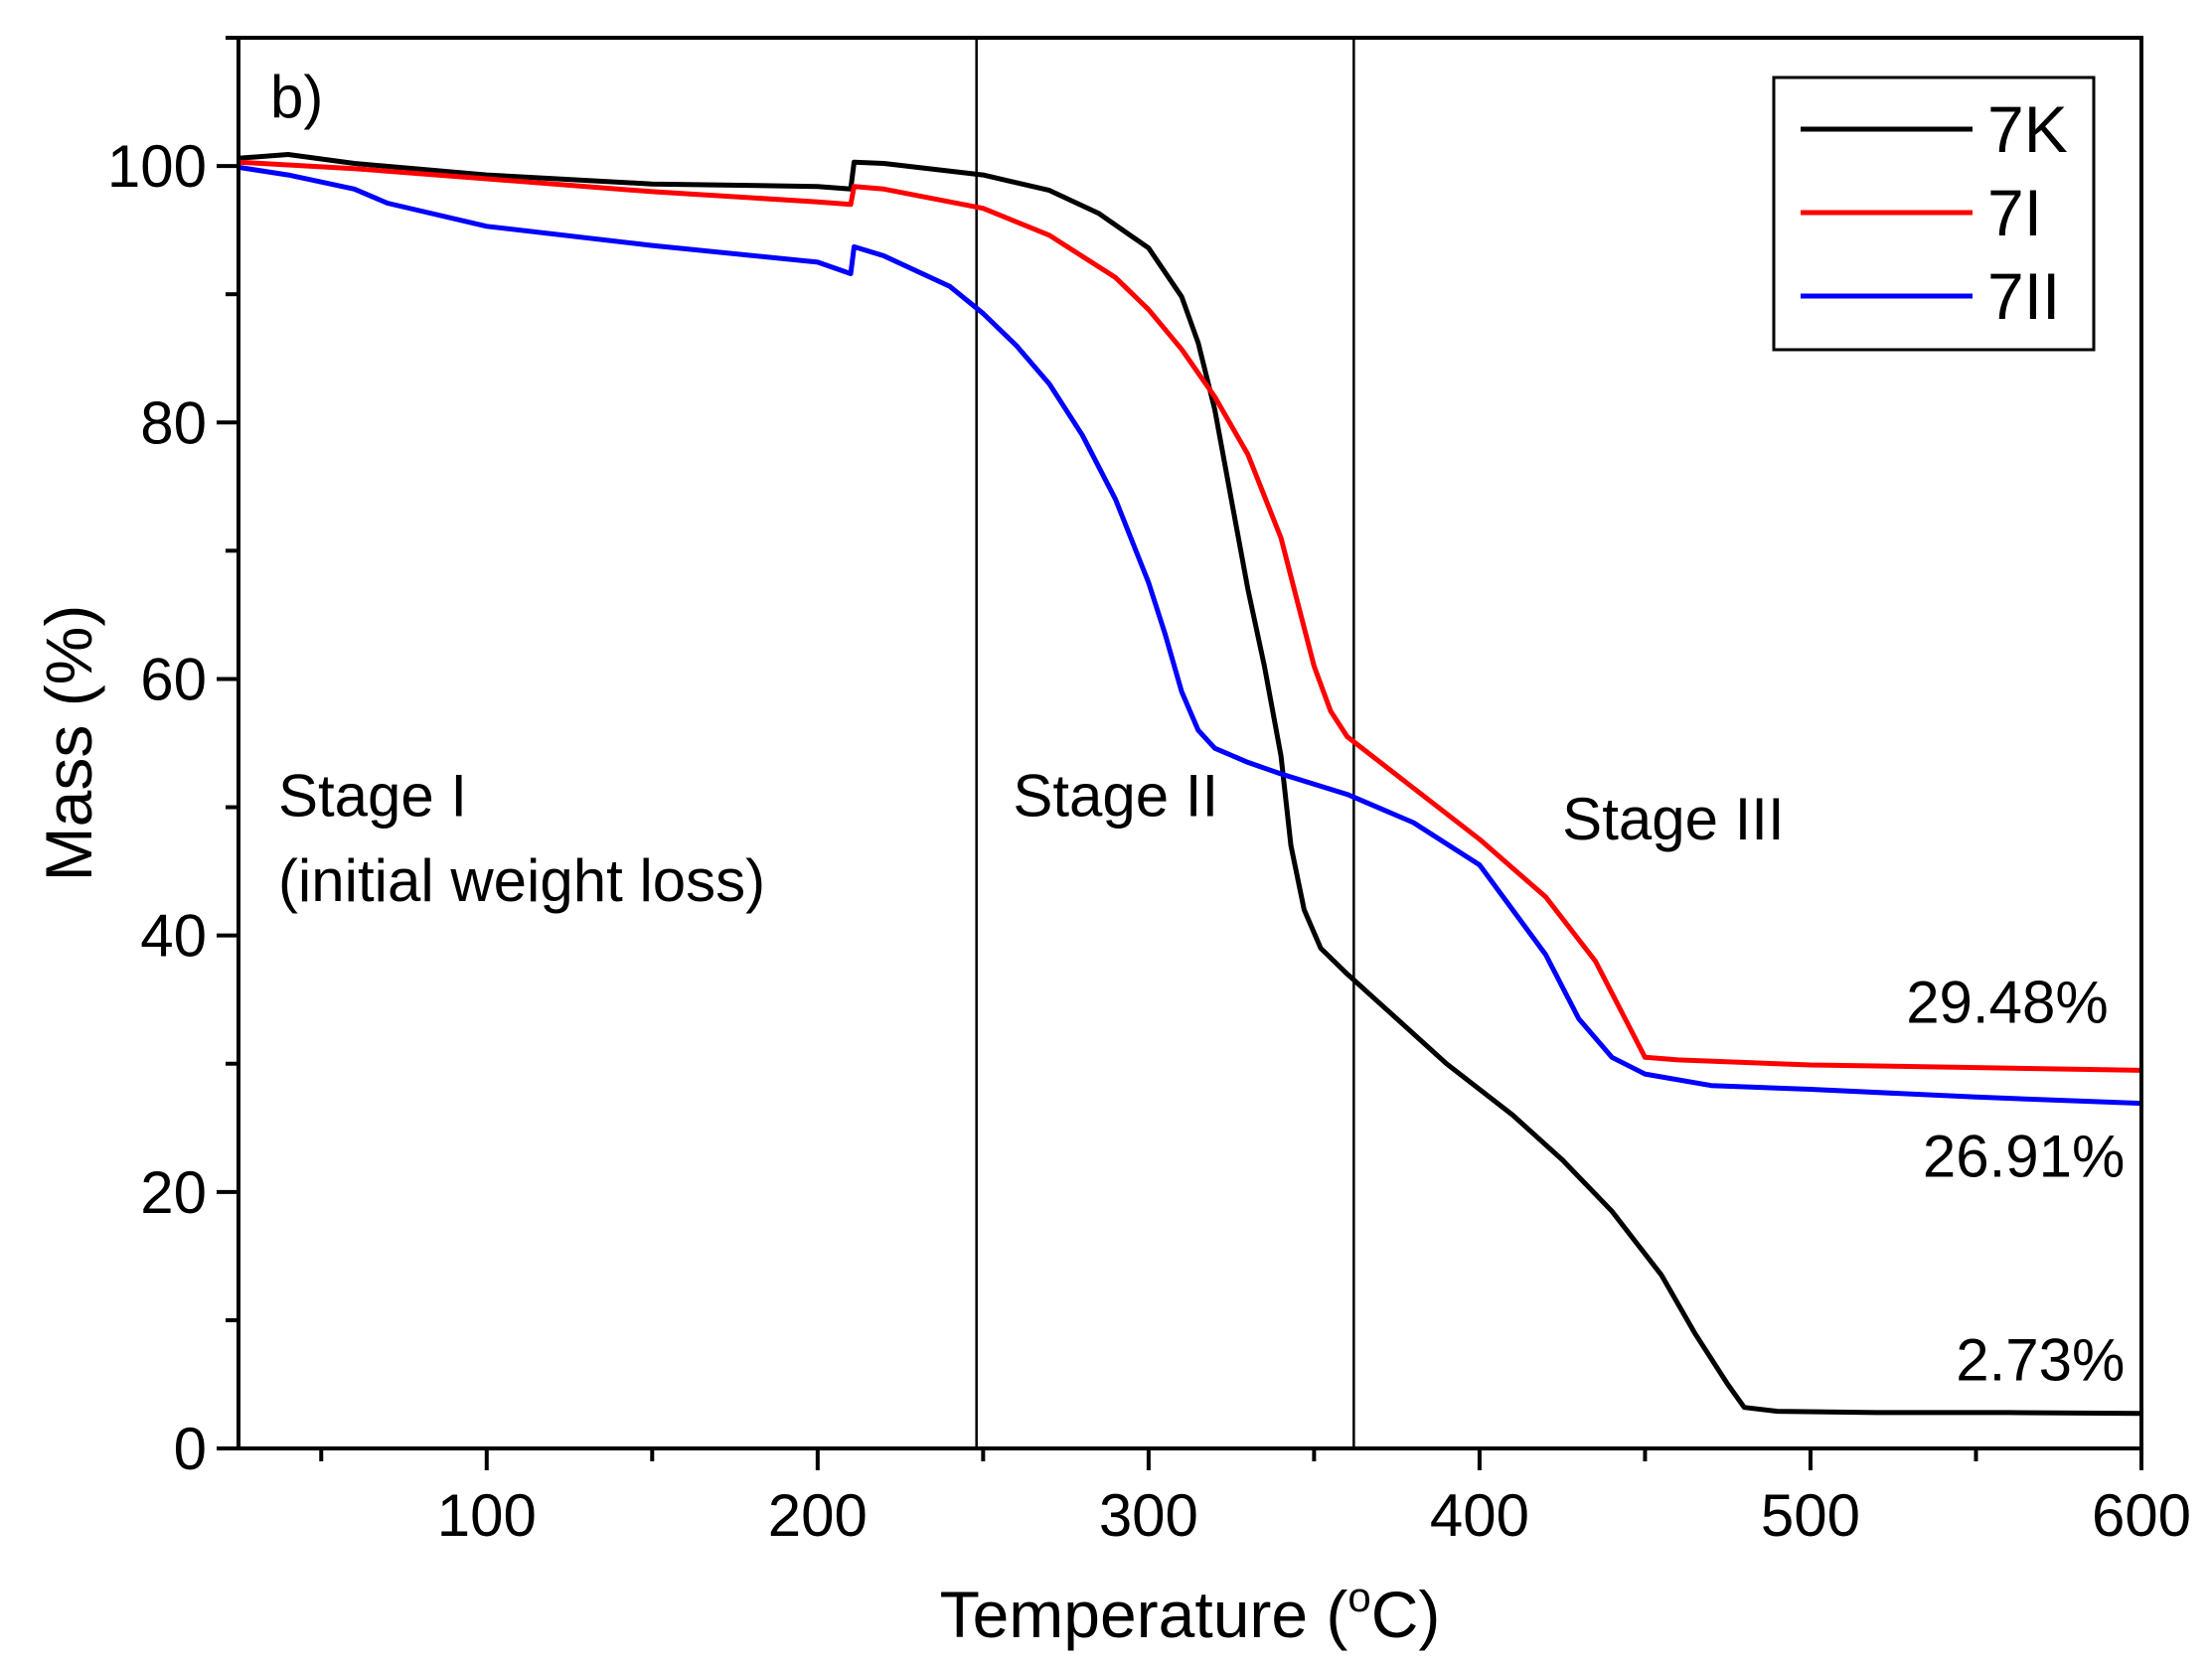  Describe the element at coordinates (2027, 129) in the screenshot. I see `legend-label-7k: 7K` at that location.